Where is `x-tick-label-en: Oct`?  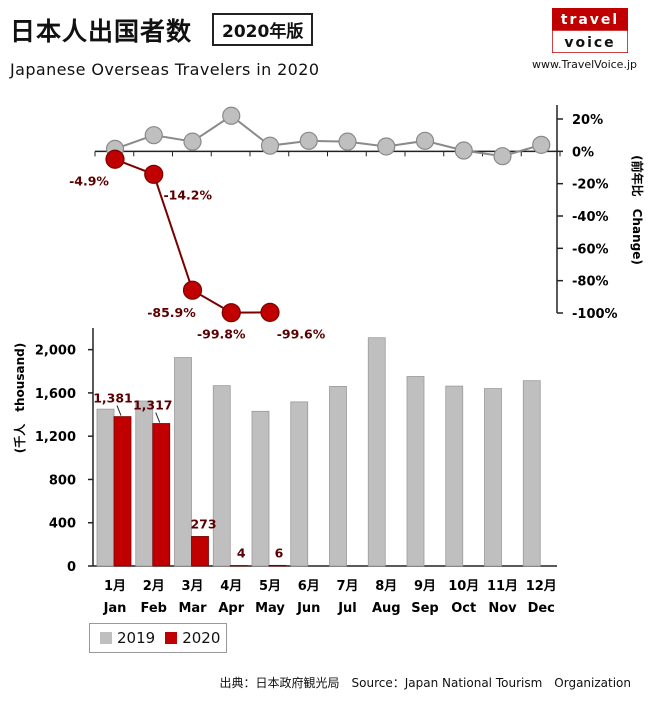 x-tick-label-en: Oct is located at coordinates (463, 608).